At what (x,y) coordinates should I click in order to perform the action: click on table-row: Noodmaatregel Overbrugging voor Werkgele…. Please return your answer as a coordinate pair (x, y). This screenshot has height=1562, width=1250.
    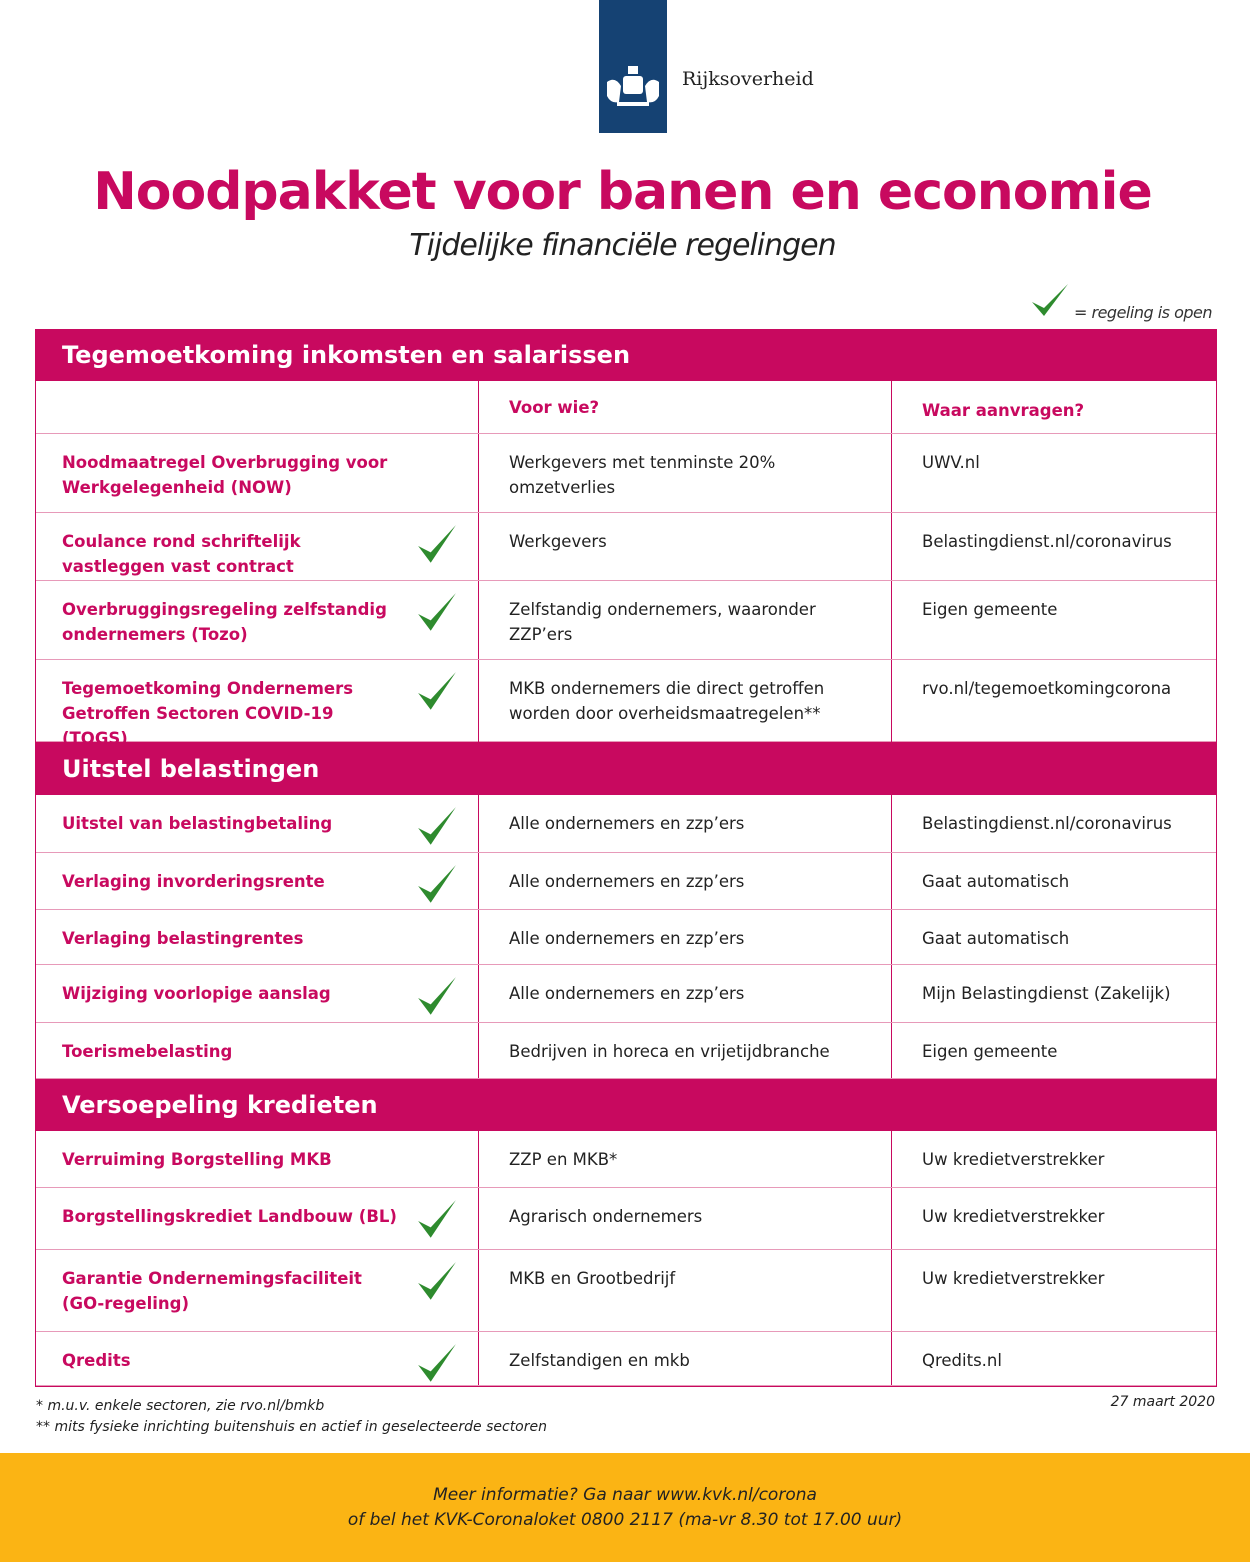
    Looking at the image, I should click on (626, 473).